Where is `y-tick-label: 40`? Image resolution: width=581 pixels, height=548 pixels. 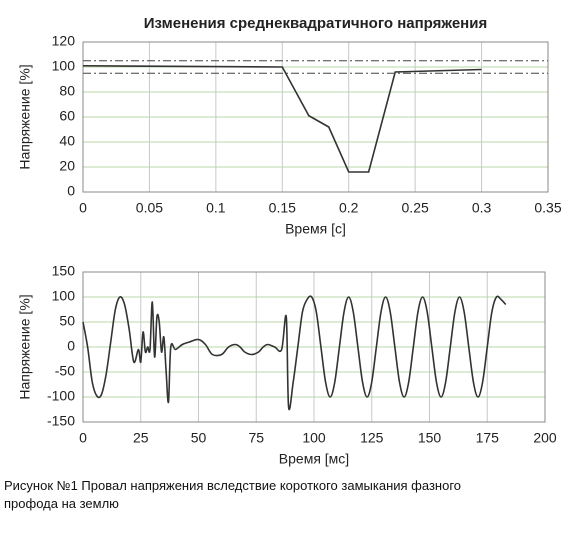 y-tick-label: 40 is located at coordinates (67, 141).